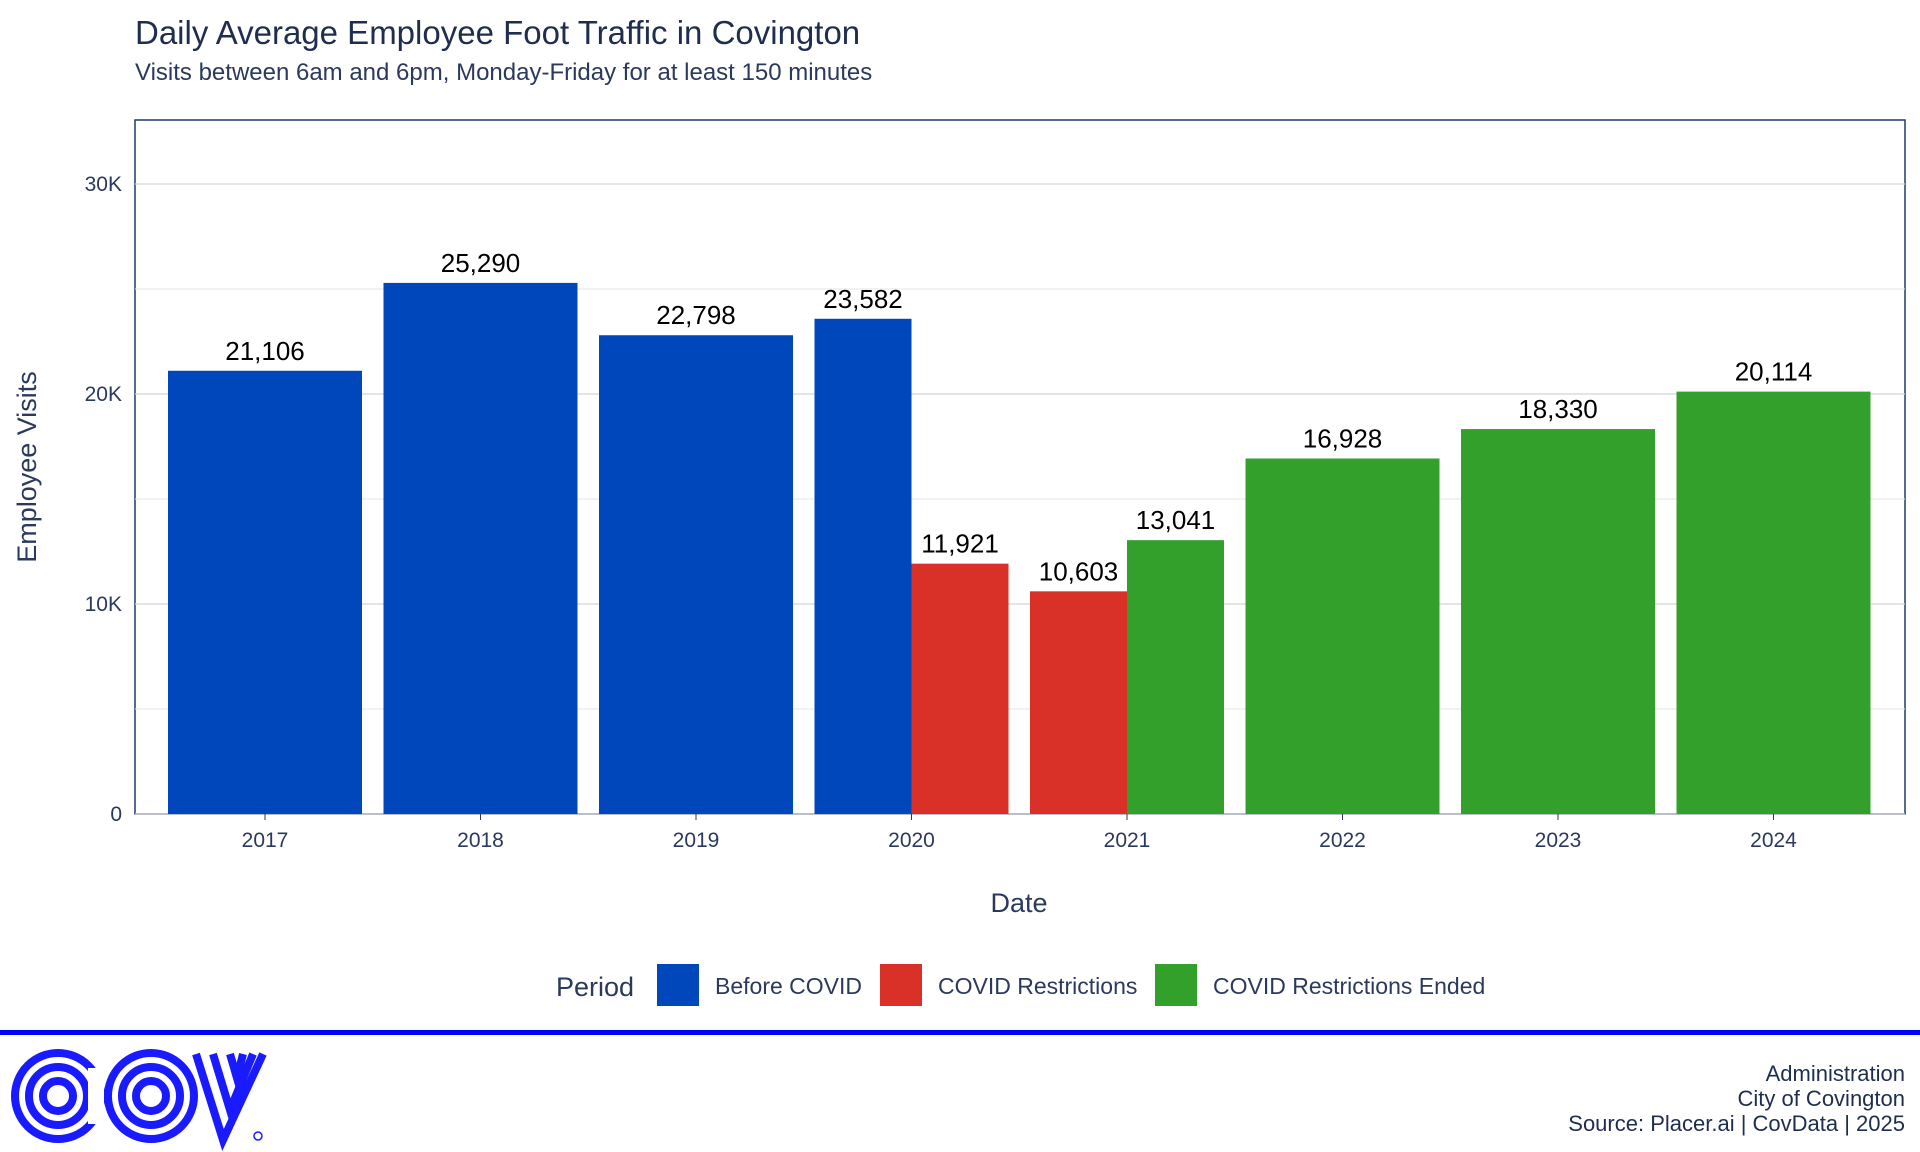  Describe the element at coordinates (1349, 986) in the screenshot. I see `legend-label: COVID Restrictions Ended` at that location.